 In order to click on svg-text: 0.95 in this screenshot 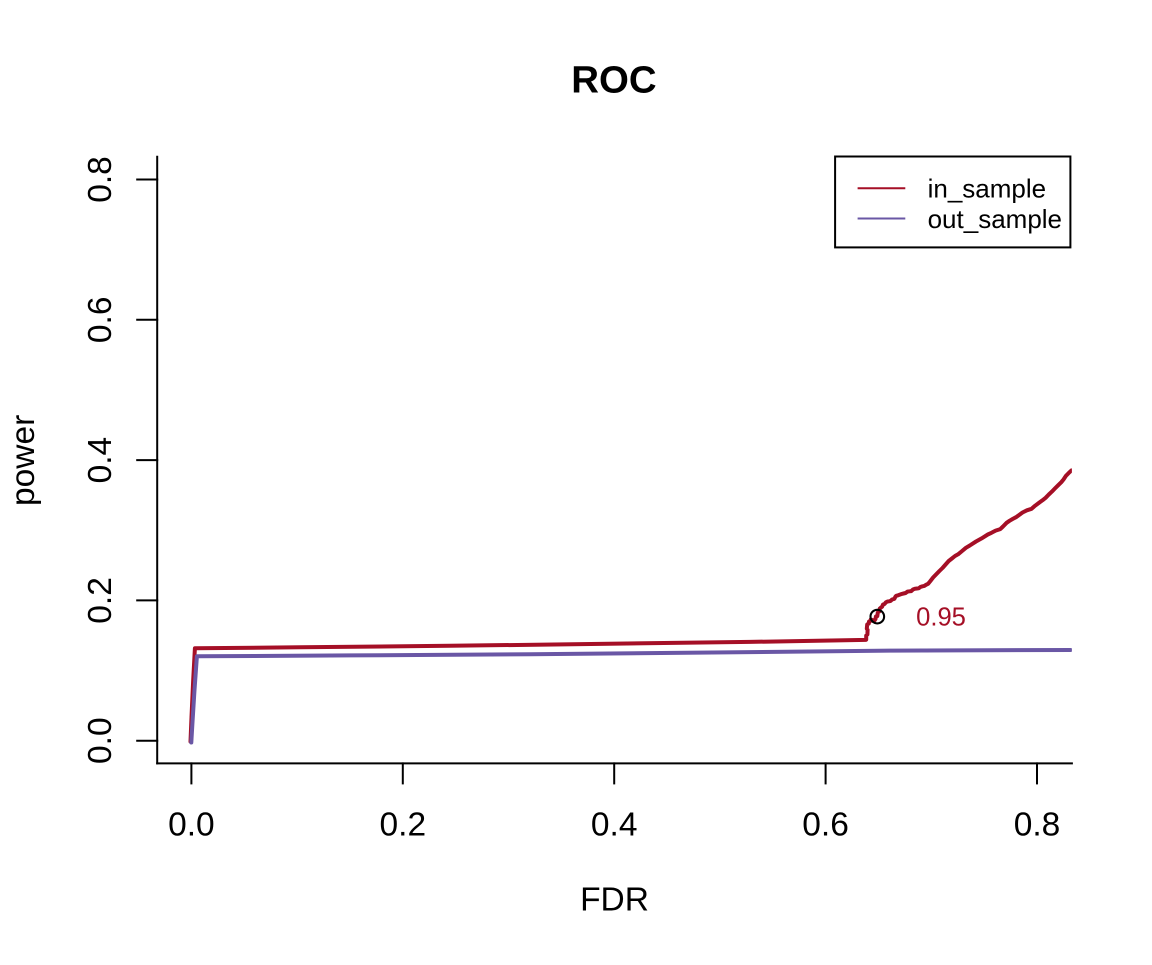, I will do `click(941, 618)`.